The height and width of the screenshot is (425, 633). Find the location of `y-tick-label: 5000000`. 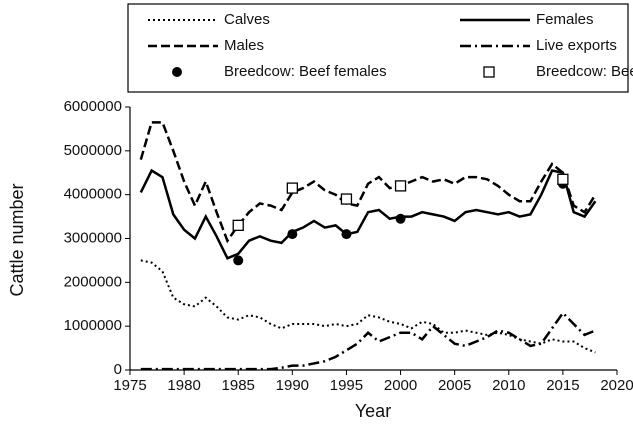

y-tick-label: 5000000 is located at coordinates (93, 150).